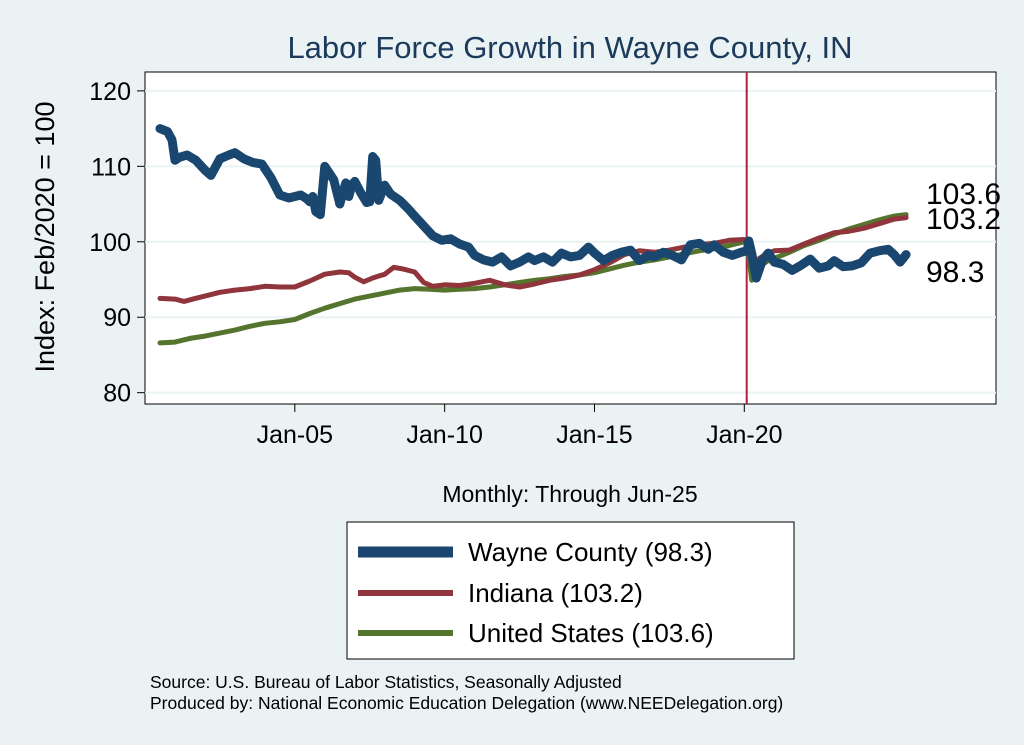 This screenshot has height=745, width=1024. I want to click on y-tick-label: 90, so click(117, 318).